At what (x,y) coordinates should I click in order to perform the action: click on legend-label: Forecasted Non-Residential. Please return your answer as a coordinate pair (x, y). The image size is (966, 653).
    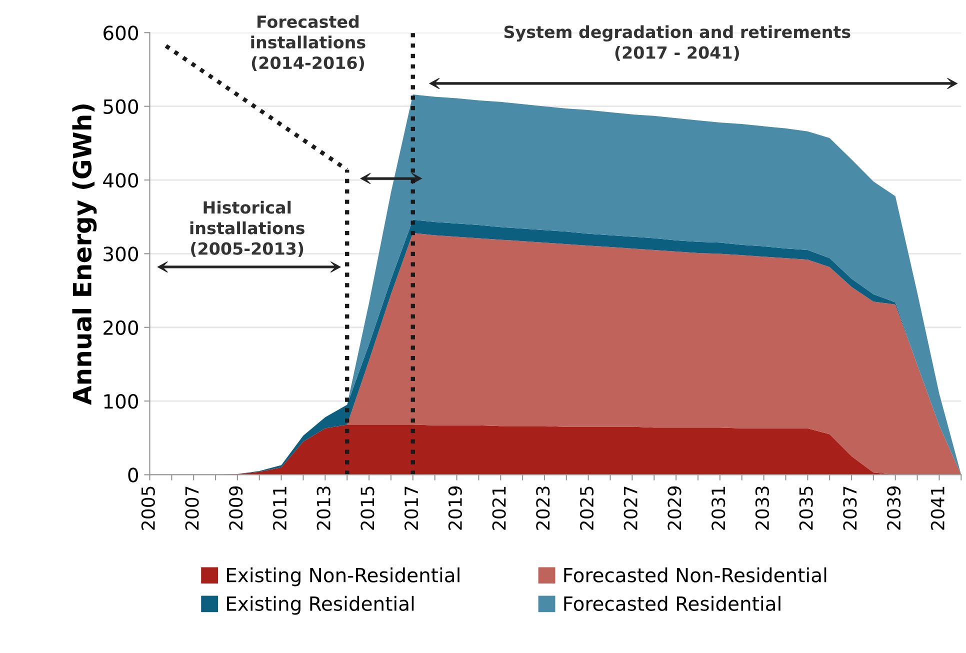
    Looking at the image, I should click on (695, 574).